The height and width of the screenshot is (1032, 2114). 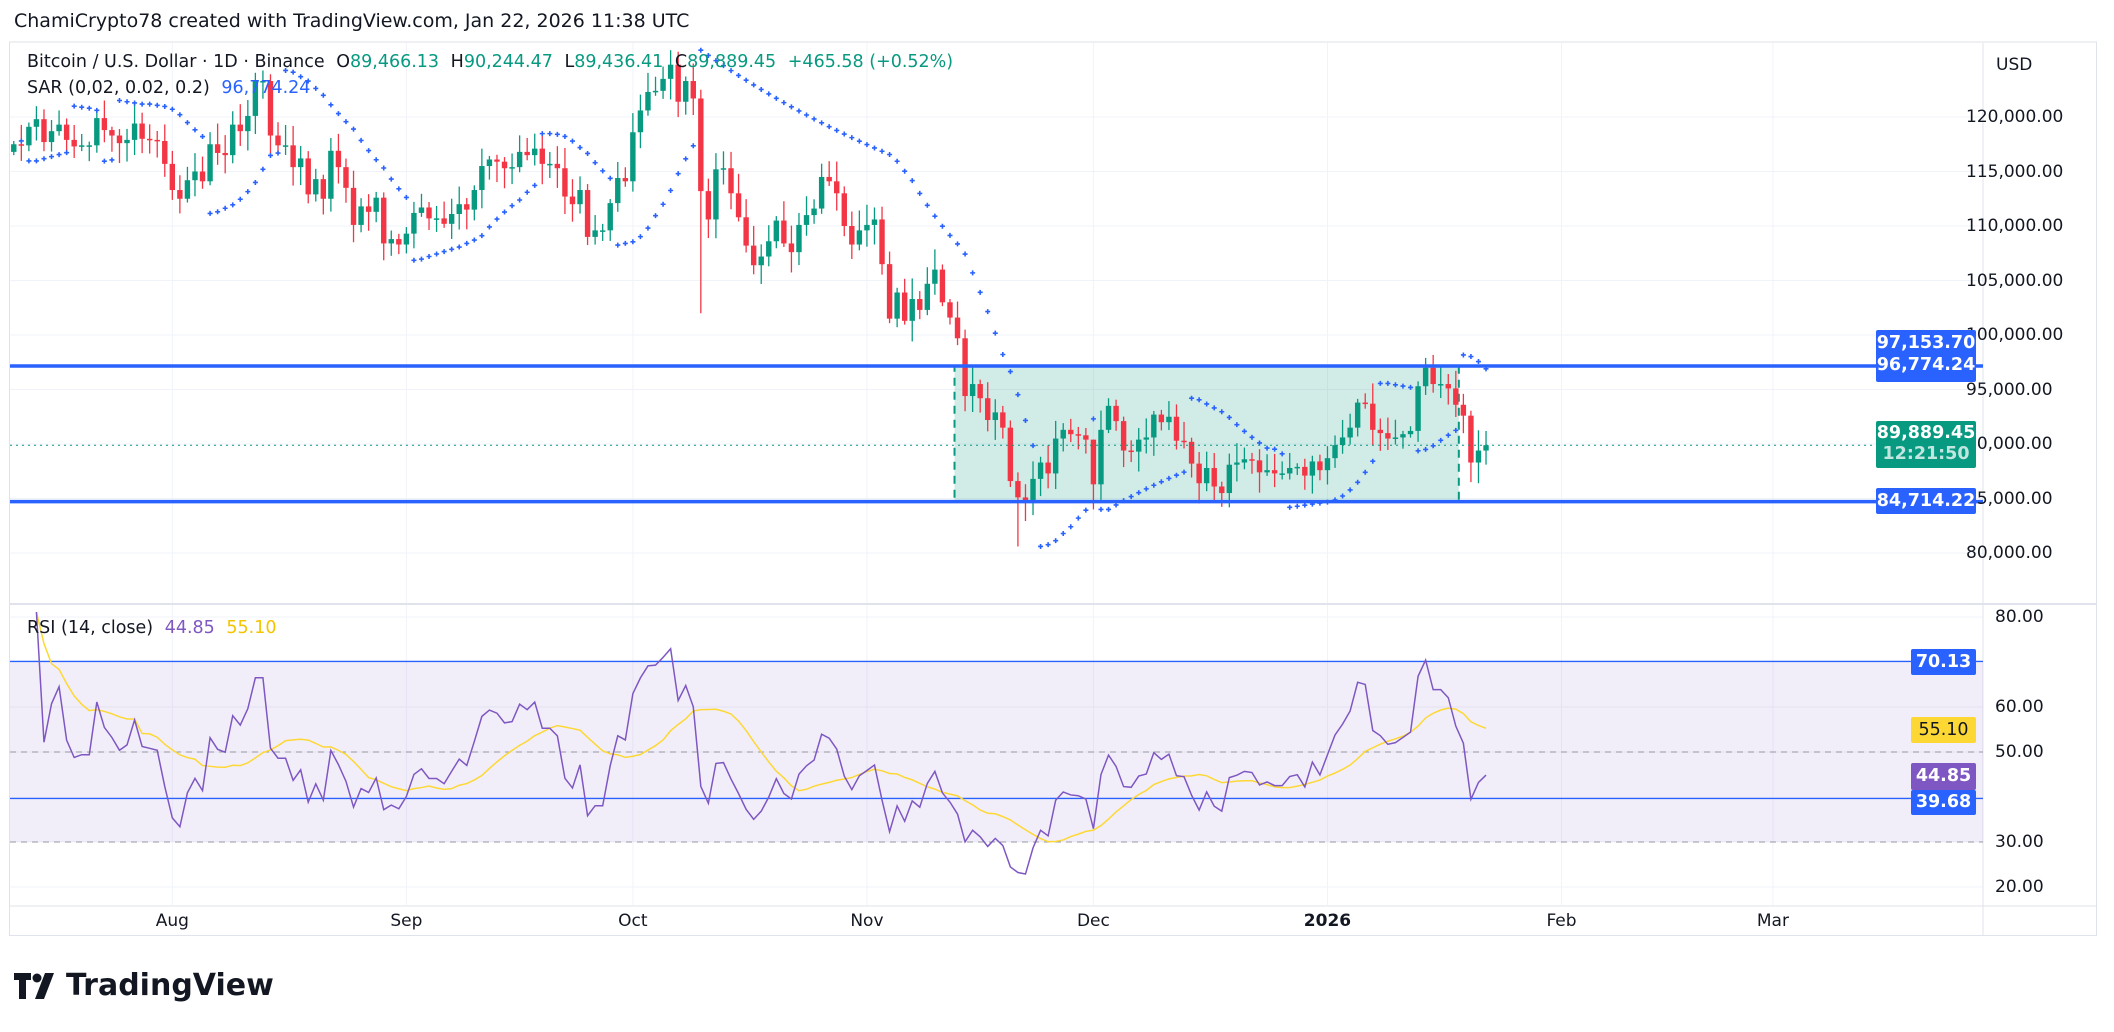 I want to click on sar-value: 96,774.24, so click(x=266, y=88).